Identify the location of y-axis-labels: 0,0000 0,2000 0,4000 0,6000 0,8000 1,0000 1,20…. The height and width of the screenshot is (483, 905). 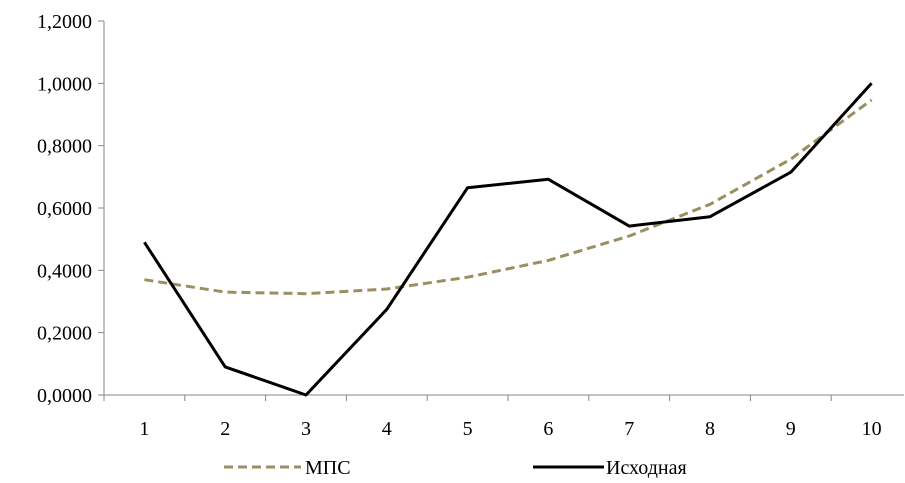
(64, 209).